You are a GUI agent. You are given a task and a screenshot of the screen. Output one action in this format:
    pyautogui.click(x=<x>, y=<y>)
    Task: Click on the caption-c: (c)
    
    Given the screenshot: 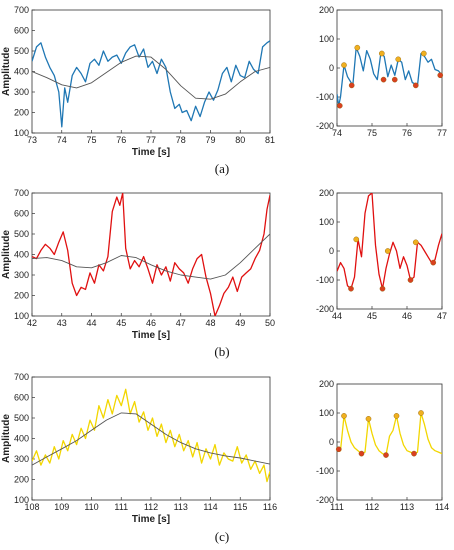 What is the action you would take?
    pyautogui.click(x=222, y=536)
    